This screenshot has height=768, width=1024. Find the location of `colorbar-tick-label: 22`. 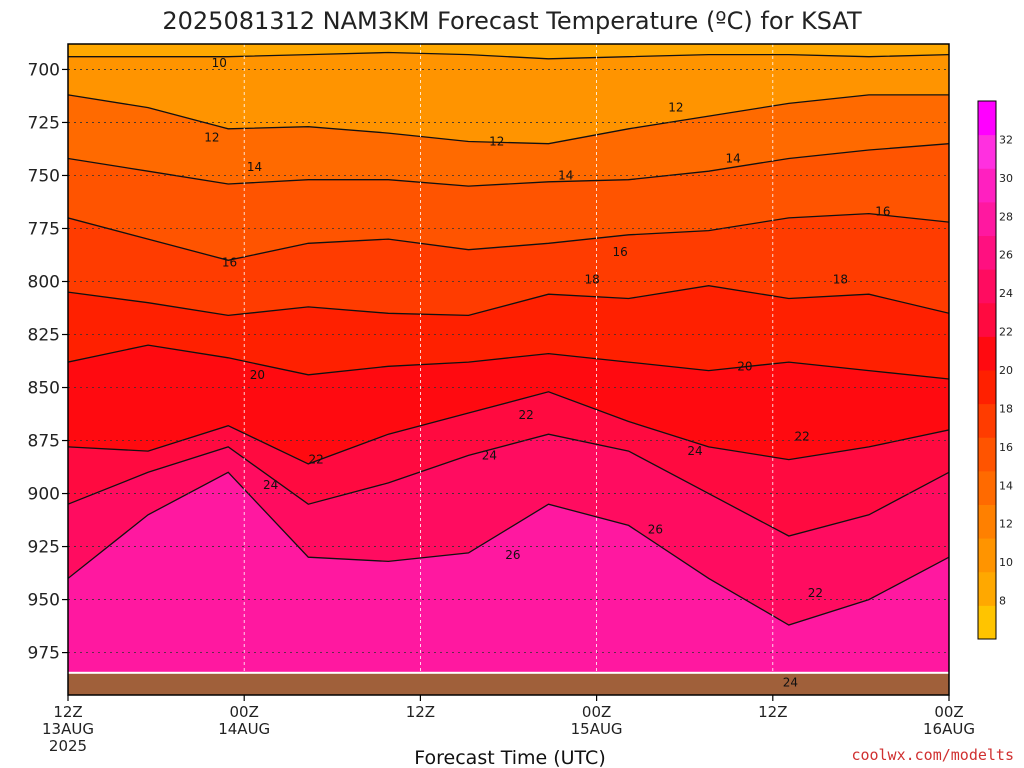

colorbar-tick-label: 22 is located at coordinates (1006, 332).